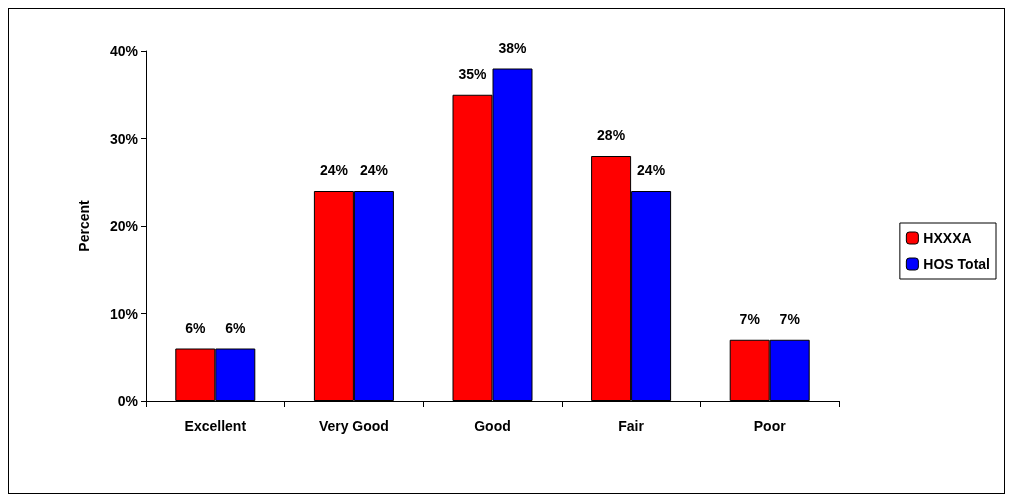 The image size is (1013, 502). I want to click on x-tick-label: Good, so click(492, 426).